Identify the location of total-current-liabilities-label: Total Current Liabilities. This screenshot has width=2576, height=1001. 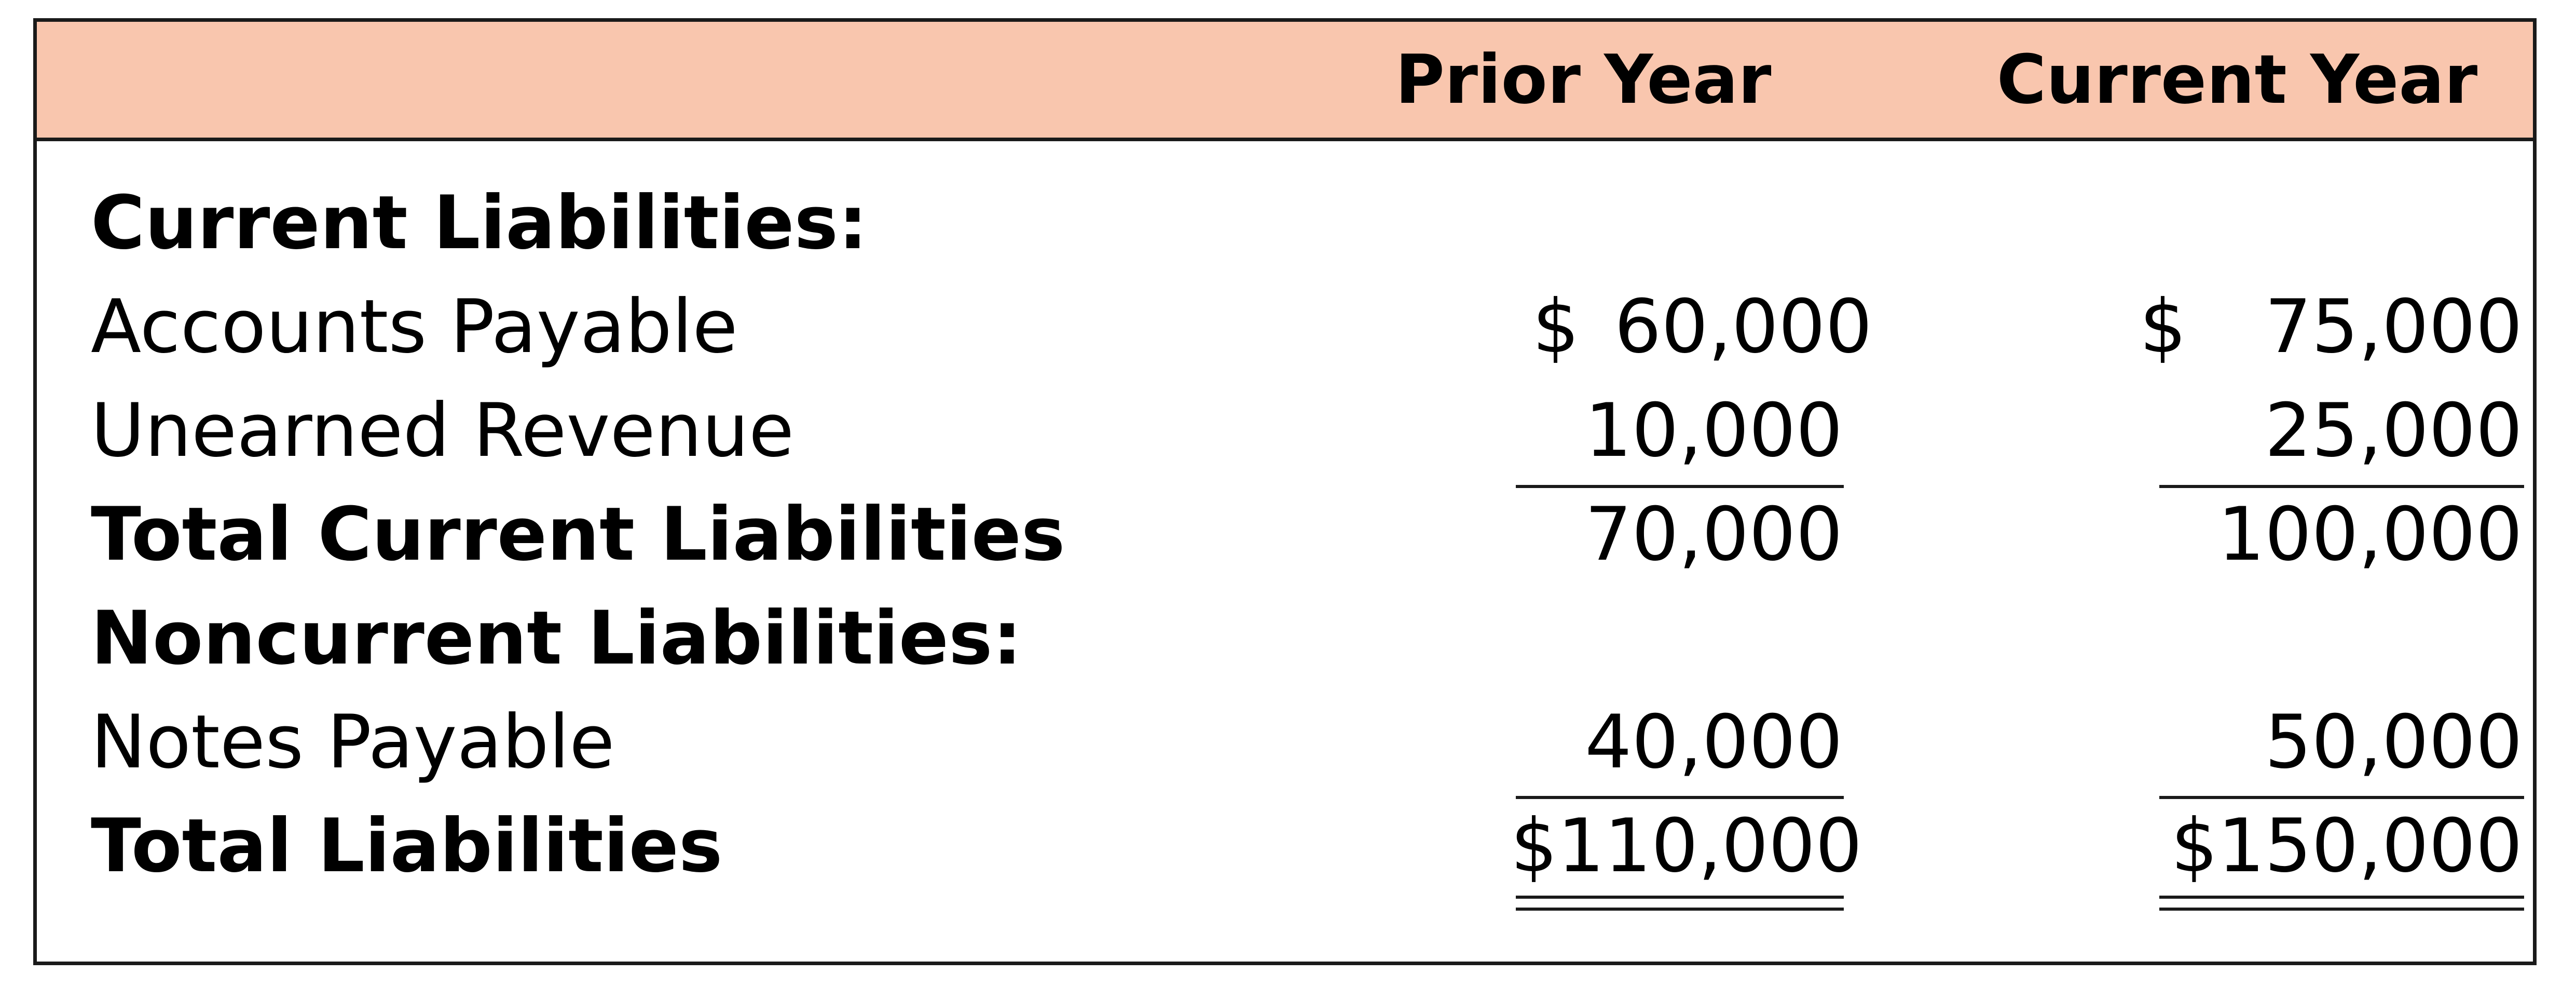
(578, 535).